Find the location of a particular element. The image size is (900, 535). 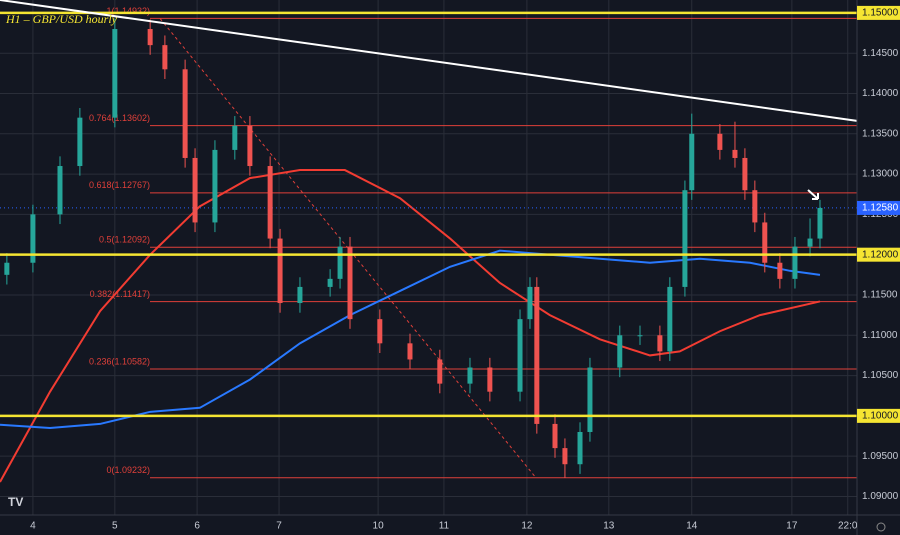

level-tag-label: 1.15000 is located at coordinates (880, 13).